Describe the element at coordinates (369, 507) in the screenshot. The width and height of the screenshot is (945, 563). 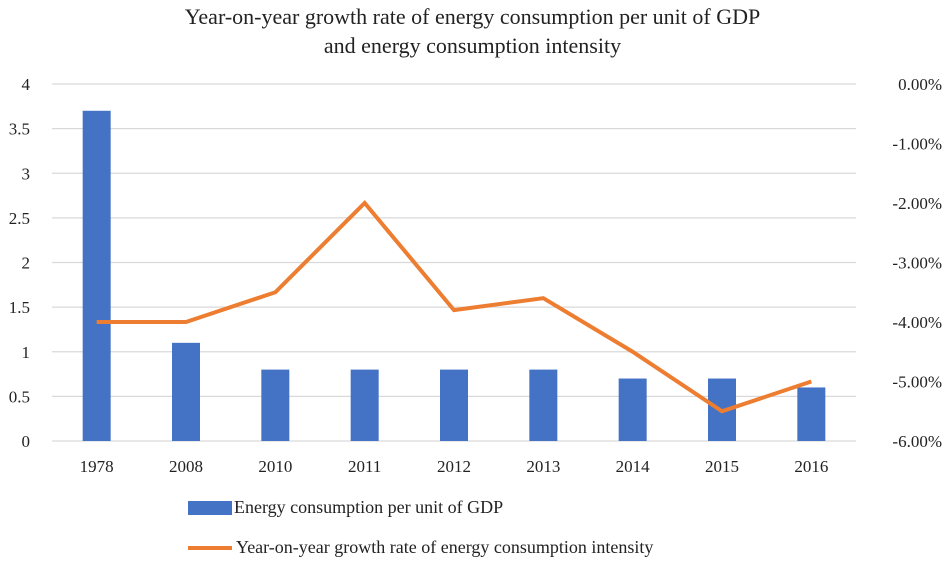
I see `legend-label-bar: Energy consumption per unit of GDP` at that location.